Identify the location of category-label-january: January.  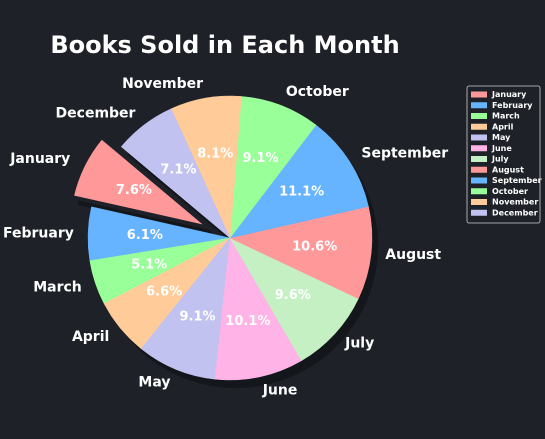
(39, 159).